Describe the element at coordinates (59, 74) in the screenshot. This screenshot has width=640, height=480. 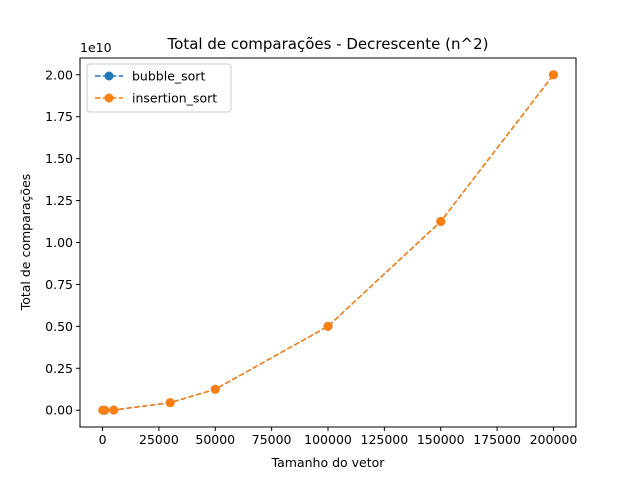
I see `y-tick-label: 2.00` at that location.